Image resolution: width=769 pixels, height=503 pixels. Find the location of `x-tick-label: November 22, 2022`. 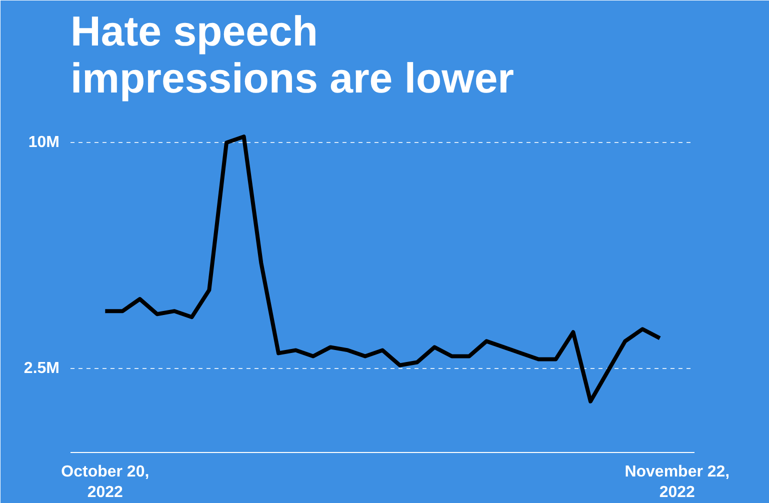

x-tick-label: November 22, 2022 is located at coordinates (677, 482).